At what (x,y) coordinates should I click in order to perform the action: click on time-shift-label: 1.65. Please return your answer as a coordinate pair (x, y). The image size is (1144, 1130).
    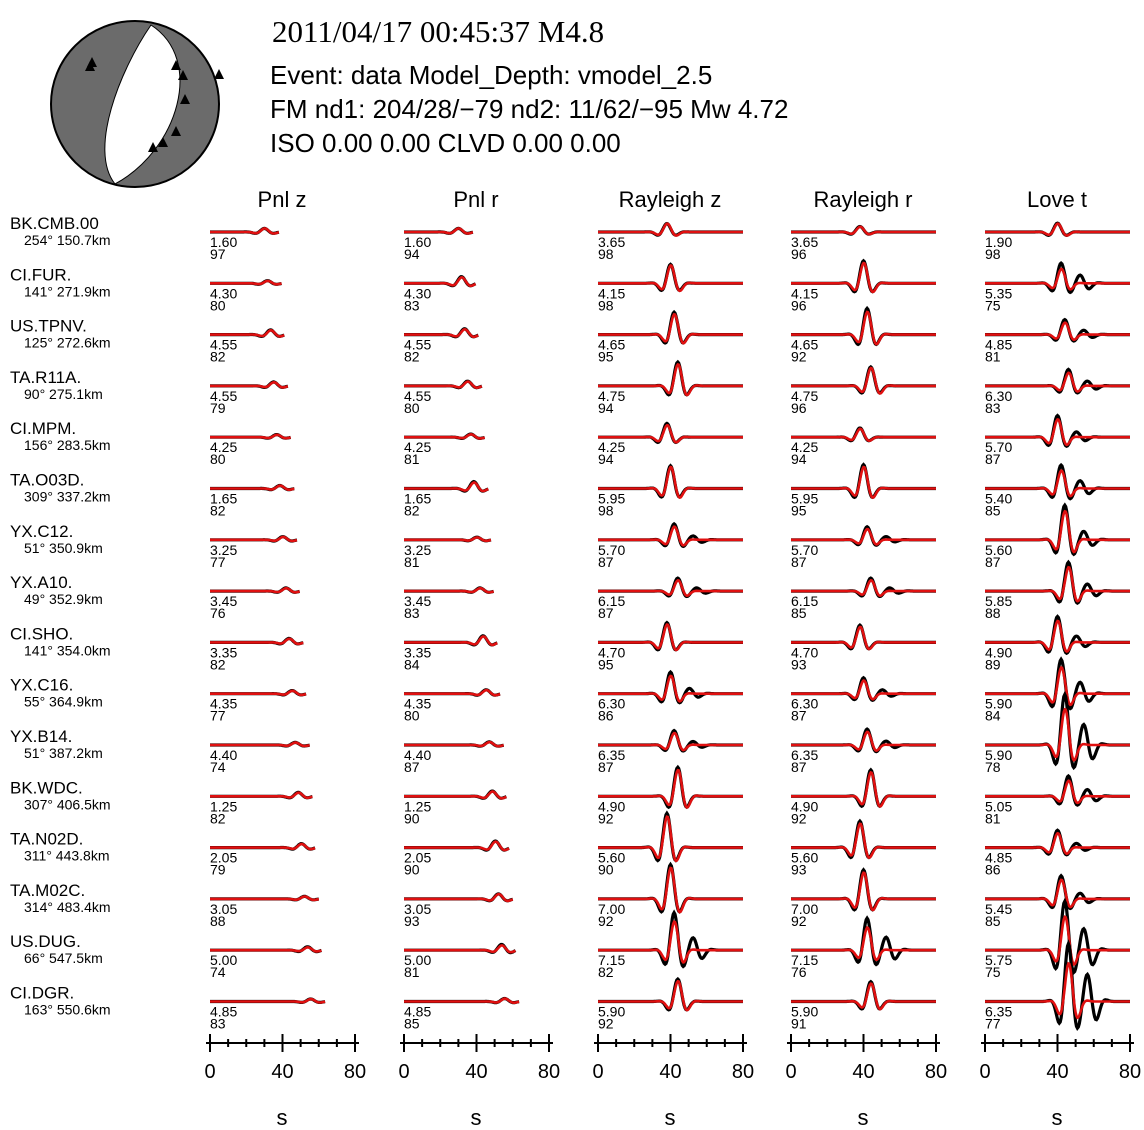
    Looking at the image, I should click on (417, 499).